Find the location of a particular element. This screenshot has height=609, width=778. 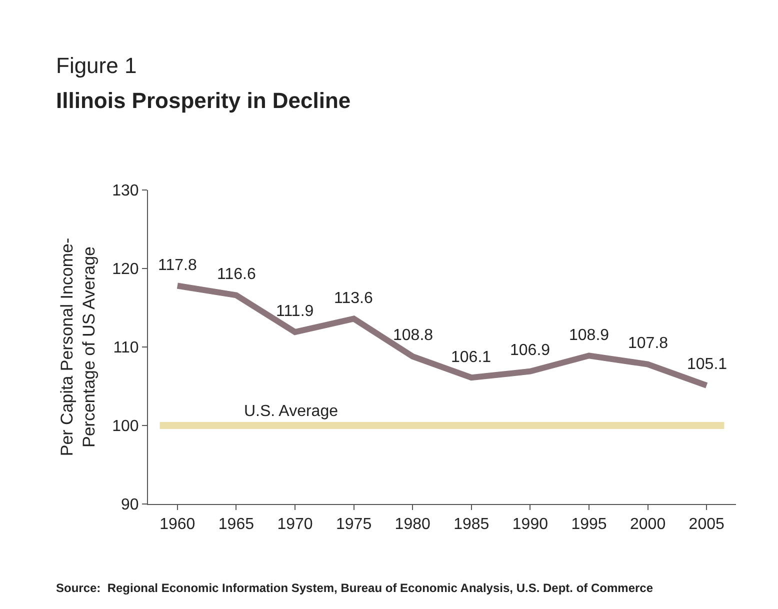

y-axis-title: Per Capita Personal Income- Percentage of US Average is located at coordinates (78, 347).